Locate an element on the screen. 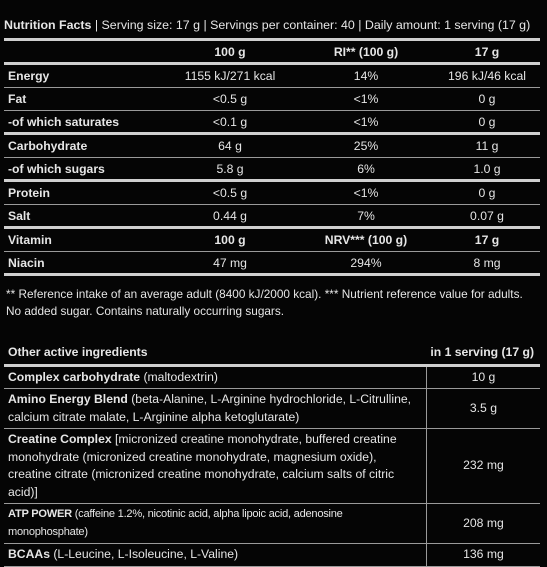 The width and height of the screenshot is (547, 567). header-title: Nutrition Facts is located at coordinates (48, 25).